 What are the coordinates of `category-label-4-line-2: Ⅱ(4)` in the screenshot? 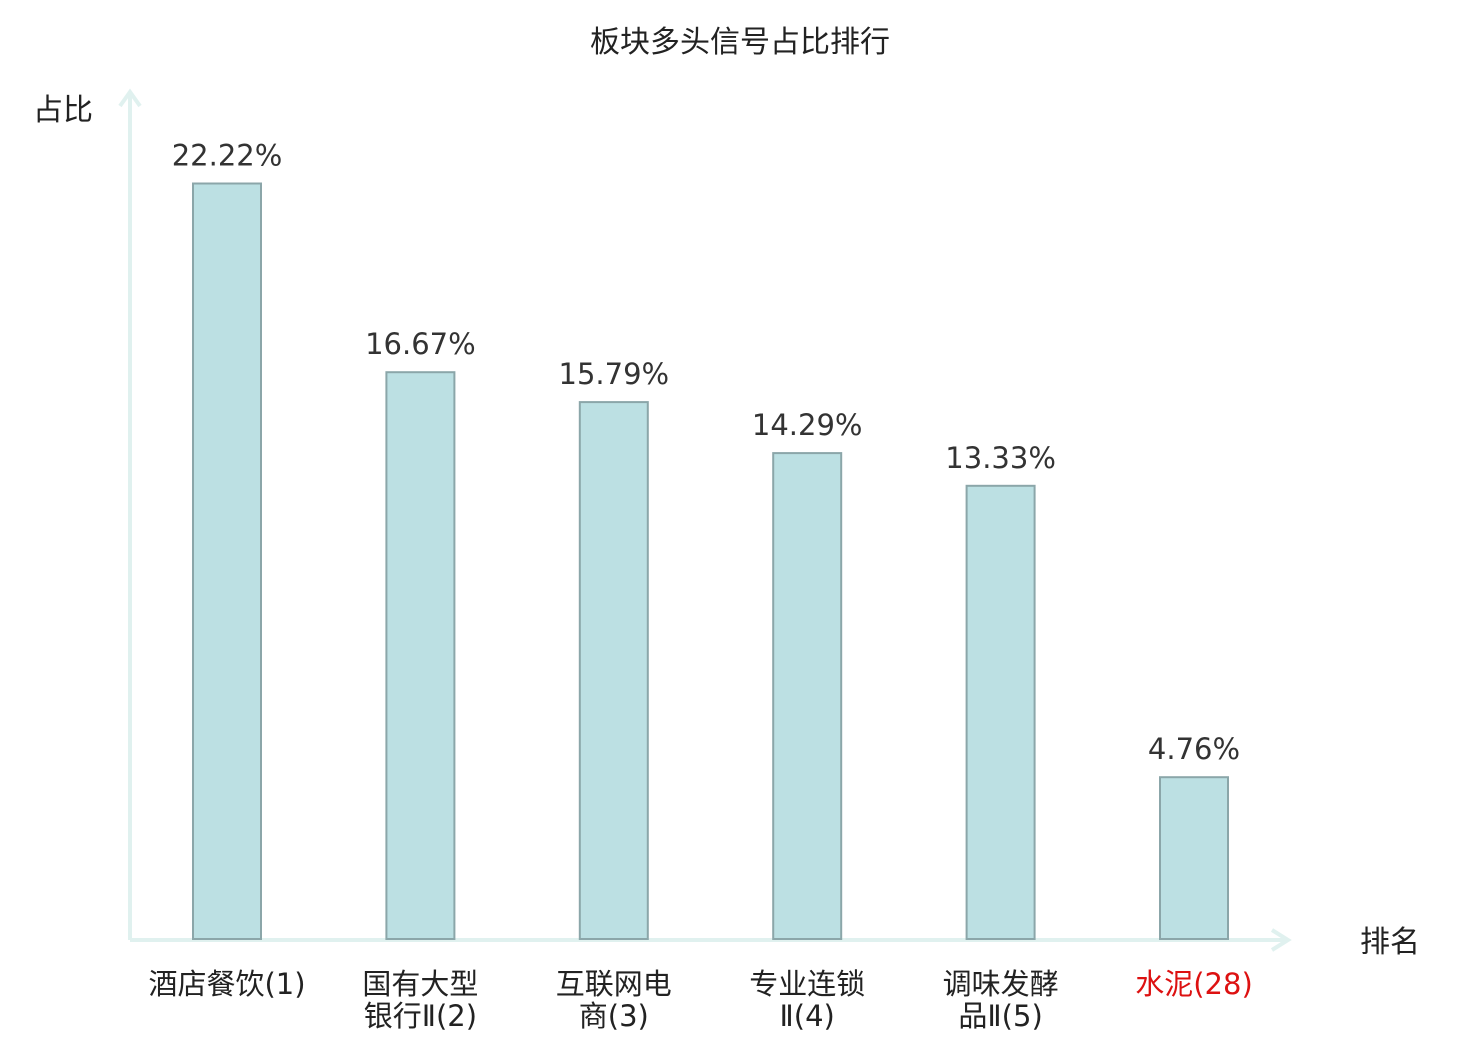 It's located at (807, 1016).